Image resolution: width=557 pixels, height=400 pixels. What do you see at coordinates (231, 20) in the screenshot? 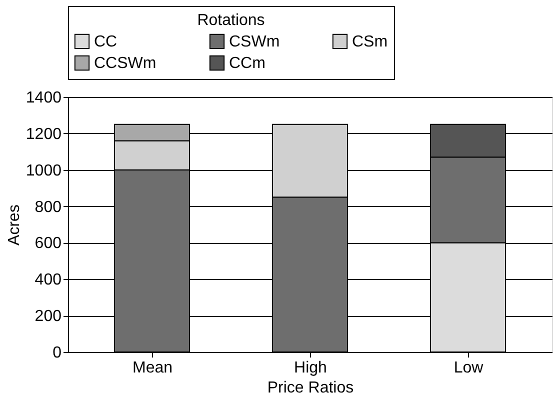
I see `legend-title: Rotations` at bounding box center [231, 20].